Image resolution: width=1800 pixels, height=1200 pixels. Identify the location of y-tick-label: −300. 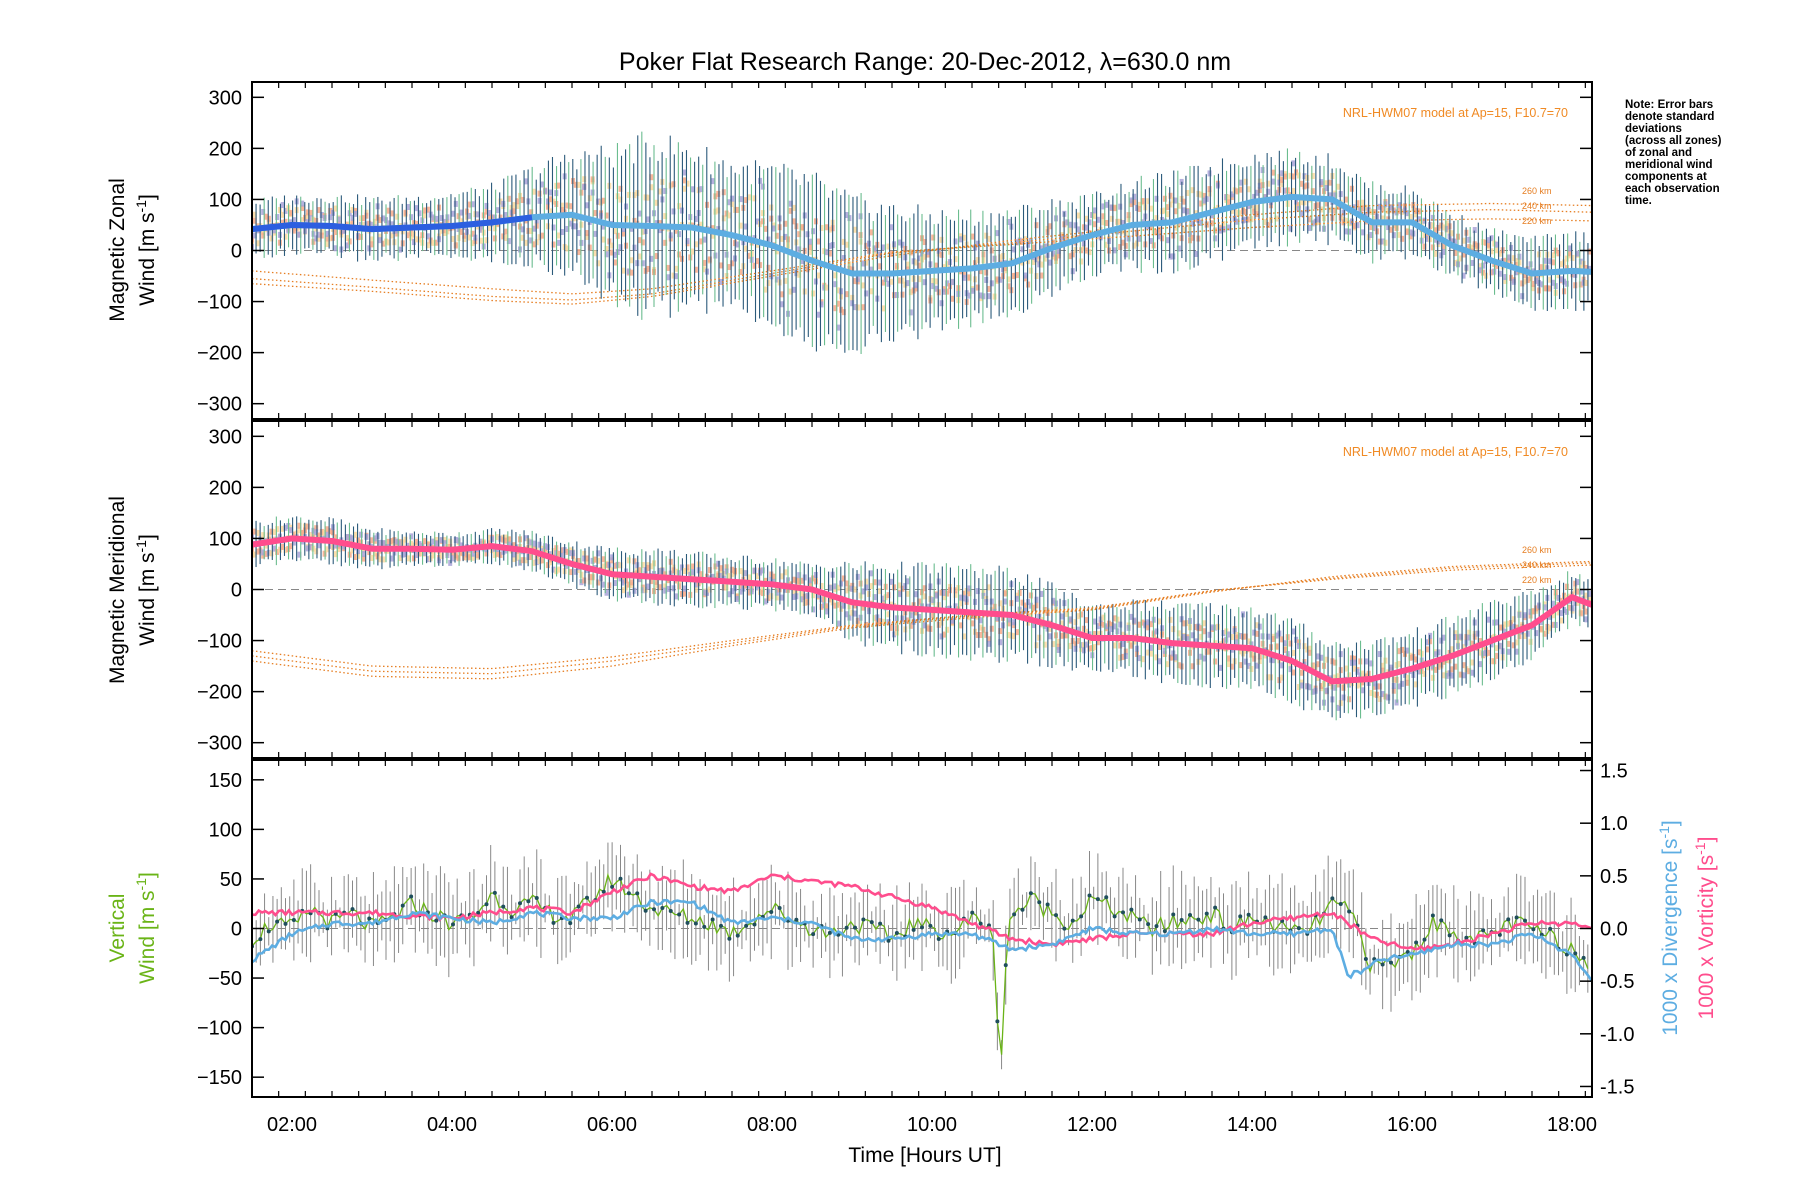
(219, 405).